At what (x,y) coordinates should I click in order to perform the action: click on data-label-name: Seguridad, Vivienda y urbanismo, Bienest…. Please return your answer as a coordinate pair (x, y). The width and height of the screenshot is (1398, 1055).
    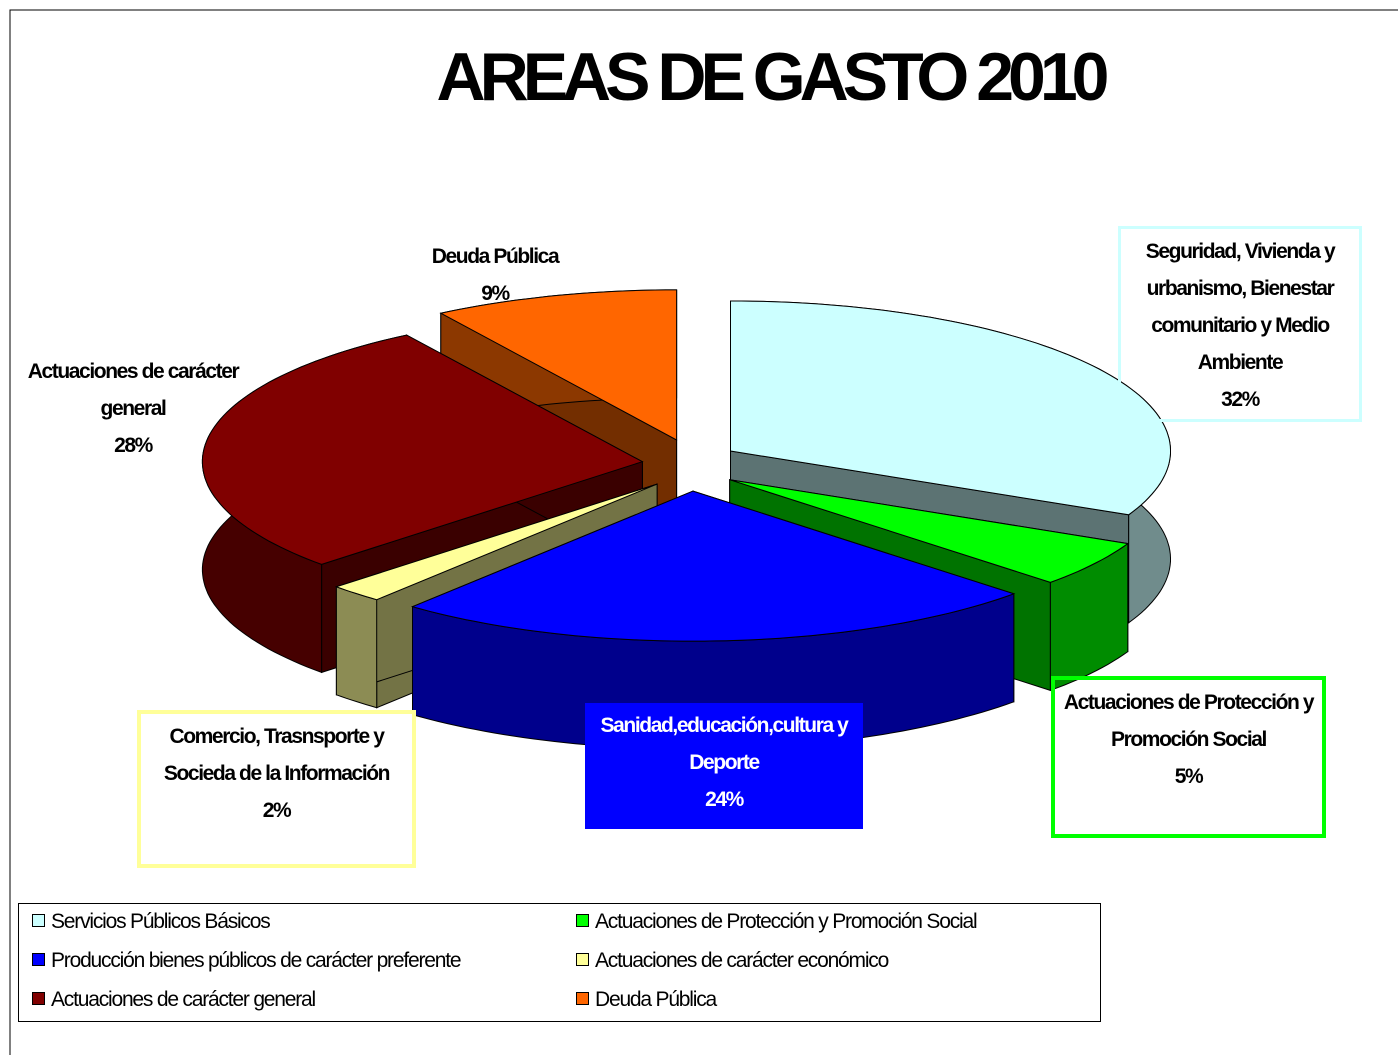
    Looking at the image, I should click on (1240, 307).